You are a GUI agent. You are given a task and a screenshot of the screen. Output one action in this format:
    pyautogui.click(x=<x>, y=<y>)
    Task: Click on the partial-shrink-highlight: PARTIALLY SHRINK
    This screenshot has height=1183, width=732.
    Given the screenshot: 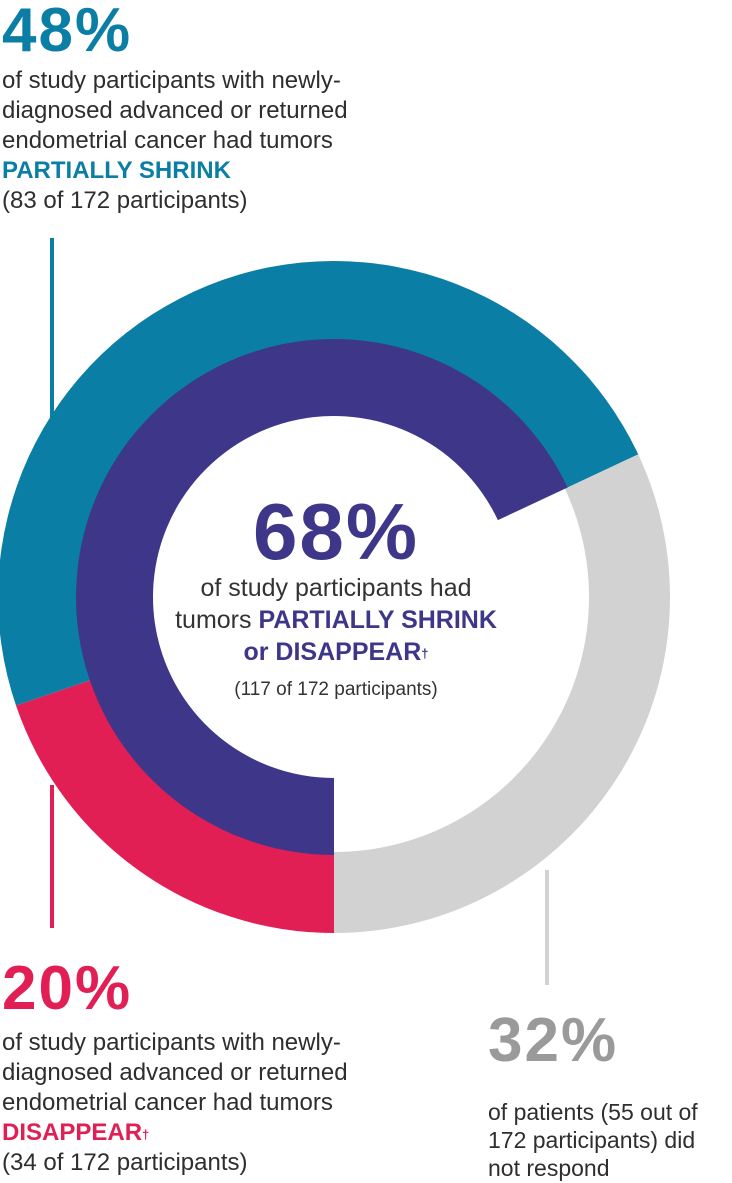 What is the action you would take?
    pyautogui.click(x=116, y=170)
    